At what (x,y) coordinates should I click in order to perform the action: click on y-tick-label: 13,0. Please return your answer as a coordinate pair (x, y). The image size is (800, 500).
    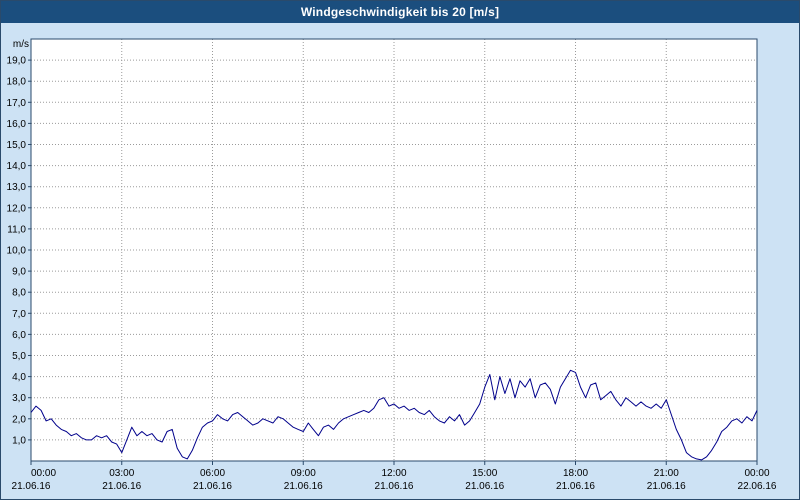
    Looking at the image, I should click on (17, 187).